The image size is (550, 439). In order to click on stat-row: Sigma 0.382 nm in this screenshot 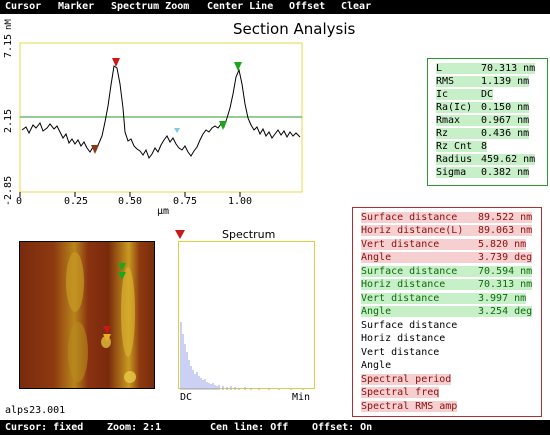, I will do `click(483, 172)`.